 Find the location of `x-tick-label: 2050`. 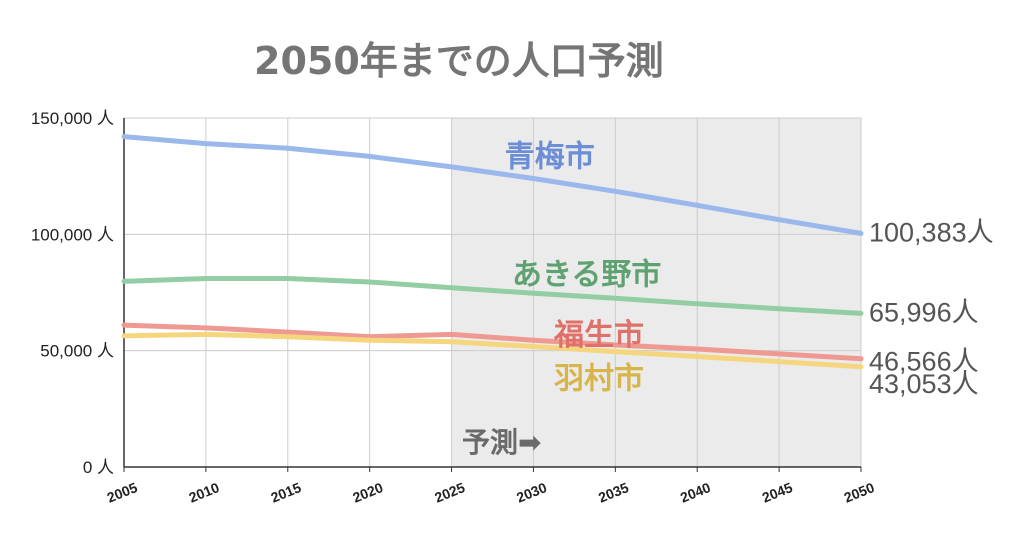

x-tick-label: 2050 is located at coordinates (859, 492).